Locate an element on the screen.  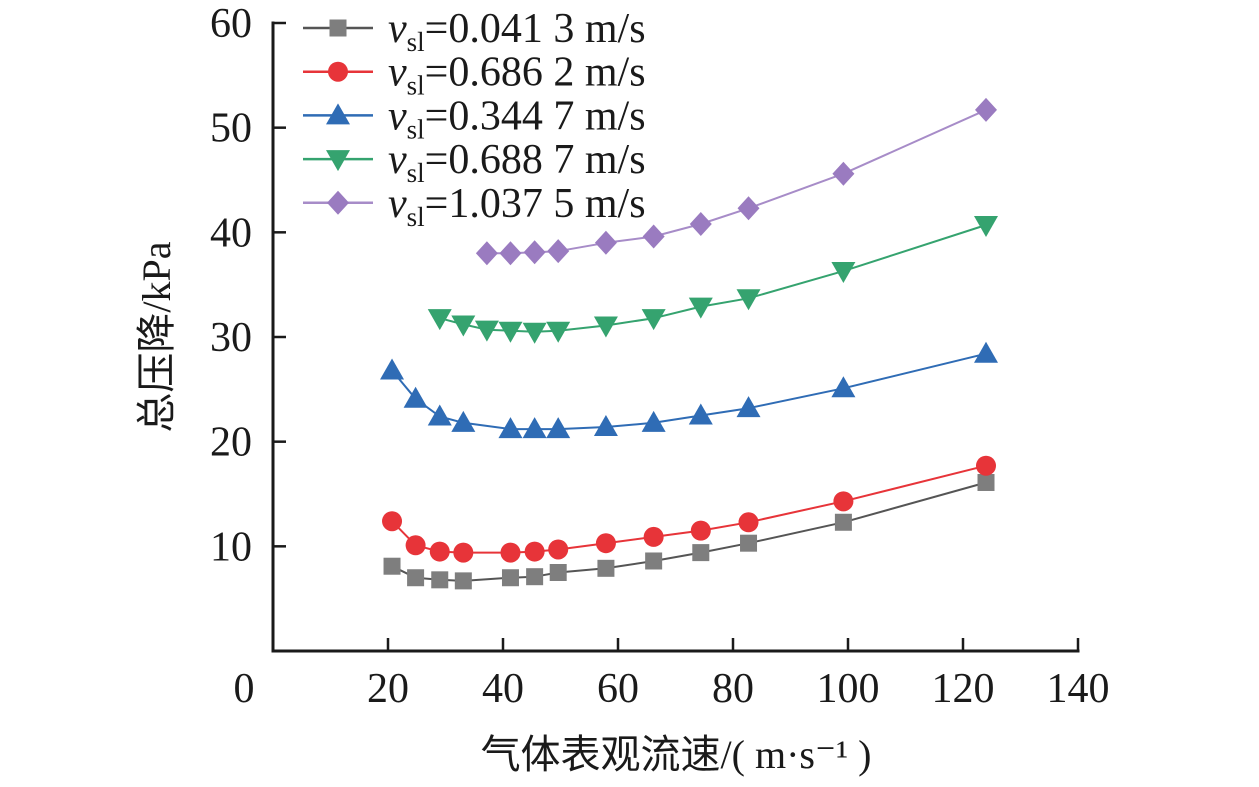
legend-entry: vsl=0.688 7 m/s is located at coordinates (474, 162).